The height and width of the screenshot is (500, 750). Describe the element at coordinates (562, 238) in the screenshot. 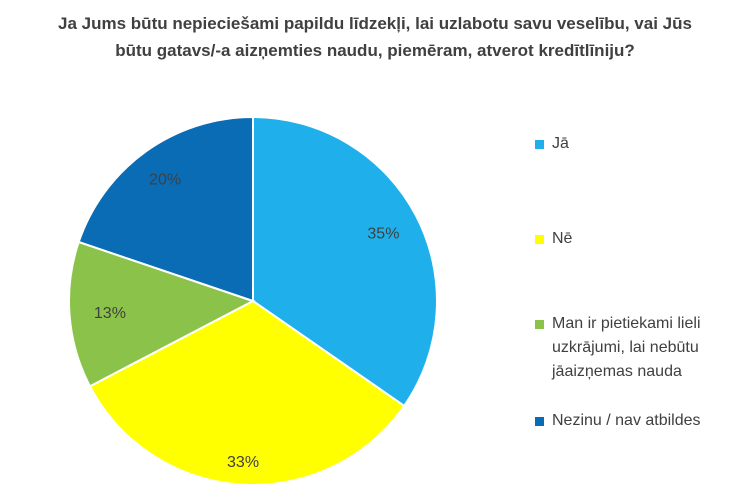

I see `legend-label-ne: Nē` at that location.